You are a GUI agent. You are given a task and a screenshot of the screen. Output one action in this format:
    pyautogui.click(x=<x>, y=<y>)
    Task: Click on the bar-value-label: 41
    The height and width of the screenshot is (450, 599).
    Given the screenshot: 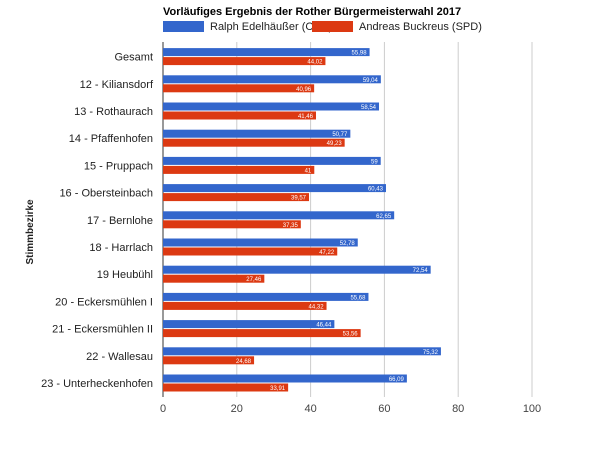 What is the action you would take?
    pyautogui.click(x=308, y=171)
    